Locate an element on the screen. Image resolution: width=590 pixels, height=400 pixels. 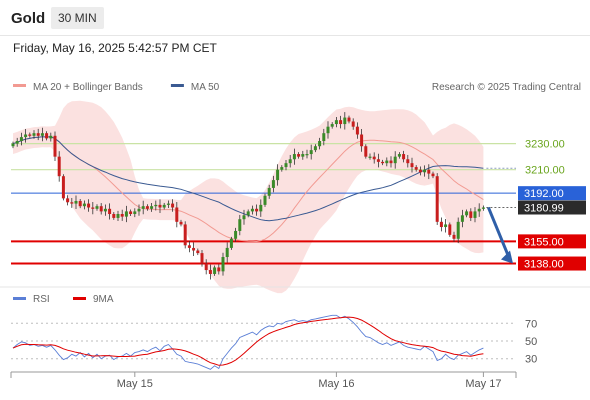
level-label-4: 3155.00 is located at coordinates (544, 242).